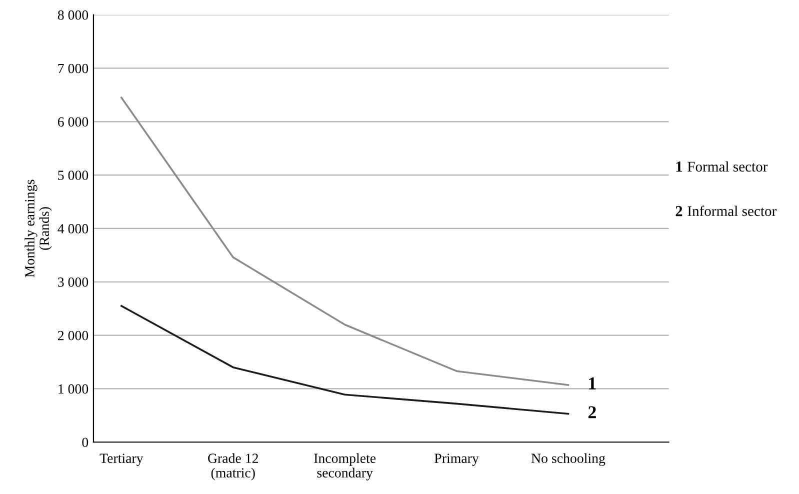  Describe the element at coordinates (73, 69) in the screenshot. I see `y-tick-label: 7 000` at that location.